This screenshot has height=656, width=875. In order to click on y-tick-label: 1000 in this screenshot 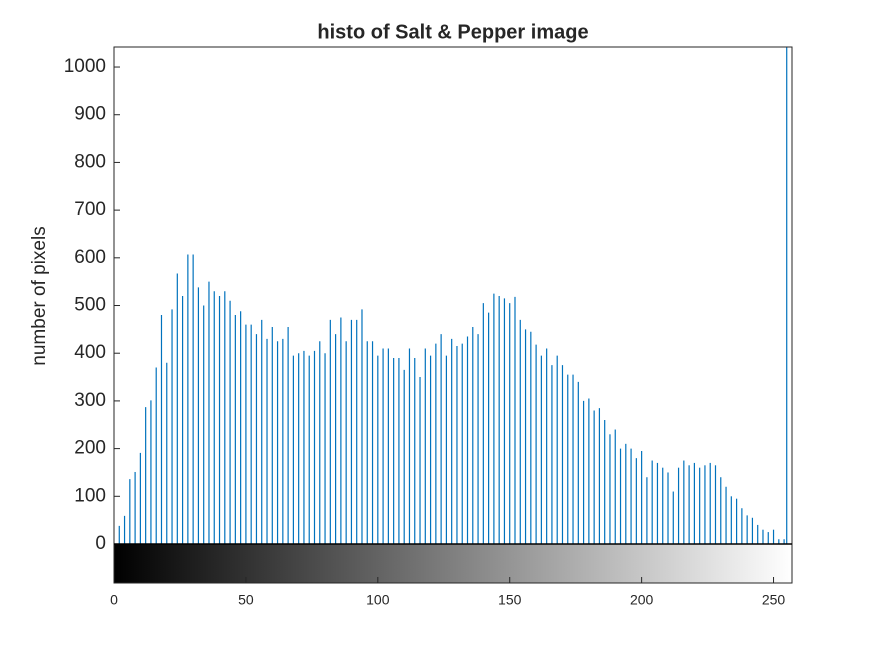, I will do `click(85, 66)`.